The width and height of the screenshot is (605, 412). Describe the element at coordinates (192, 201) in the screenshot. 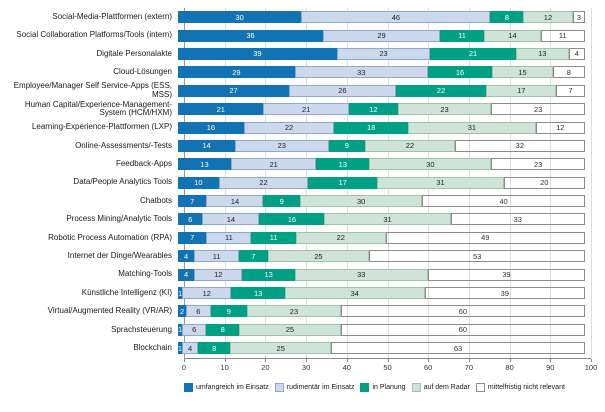

I see `segment-umfangreich-im-einsatz: 7` at that location.